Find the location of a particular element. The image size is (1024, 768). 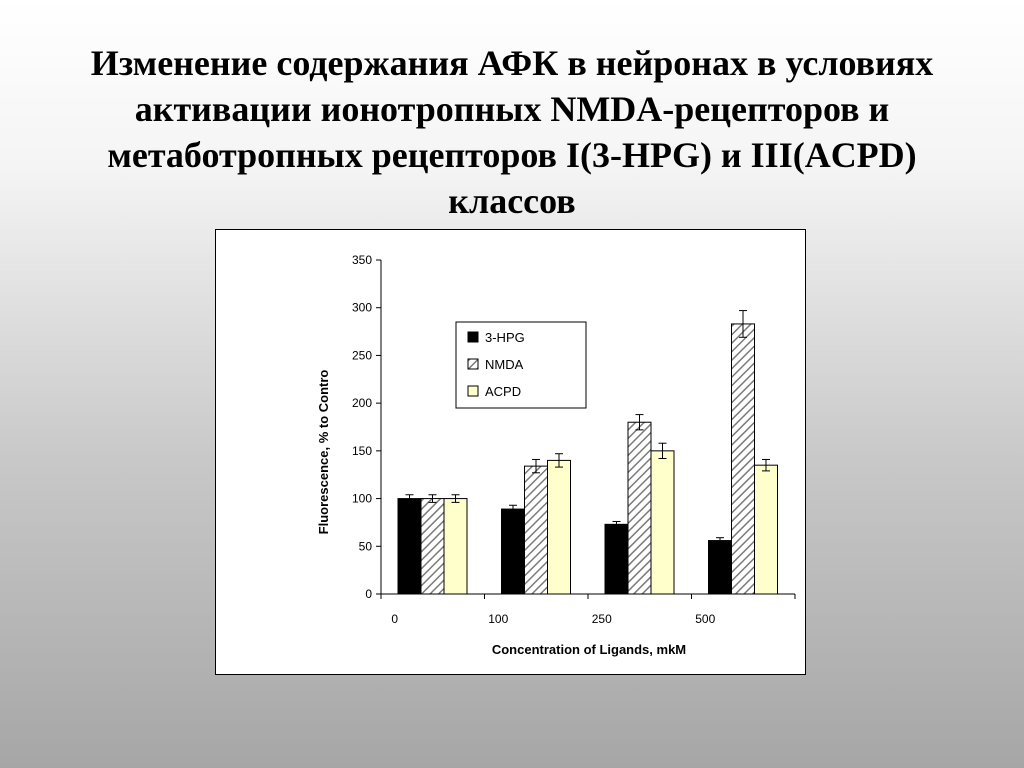

y-axis: 0 50 100 150 200 250 300 350 is located at coordinates (367, 427).